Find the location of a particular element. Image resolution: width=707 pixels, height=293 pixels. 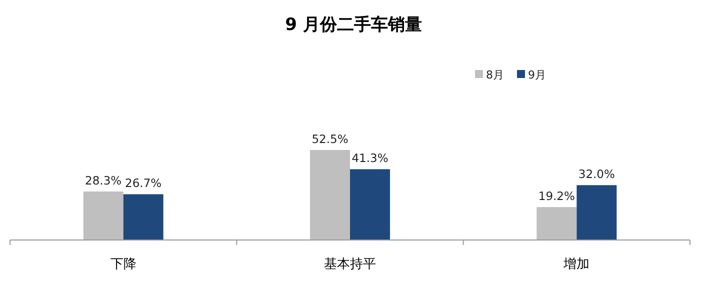

legend-label: 8月 is located at coordinates (495, 75).